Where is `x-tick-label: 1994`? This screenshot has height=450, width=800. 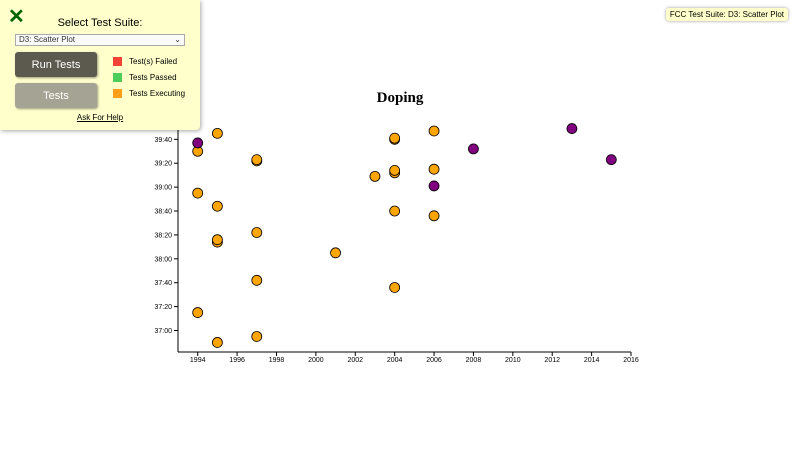 x-tick-label: 1994 is located at coordinates (198, 360).